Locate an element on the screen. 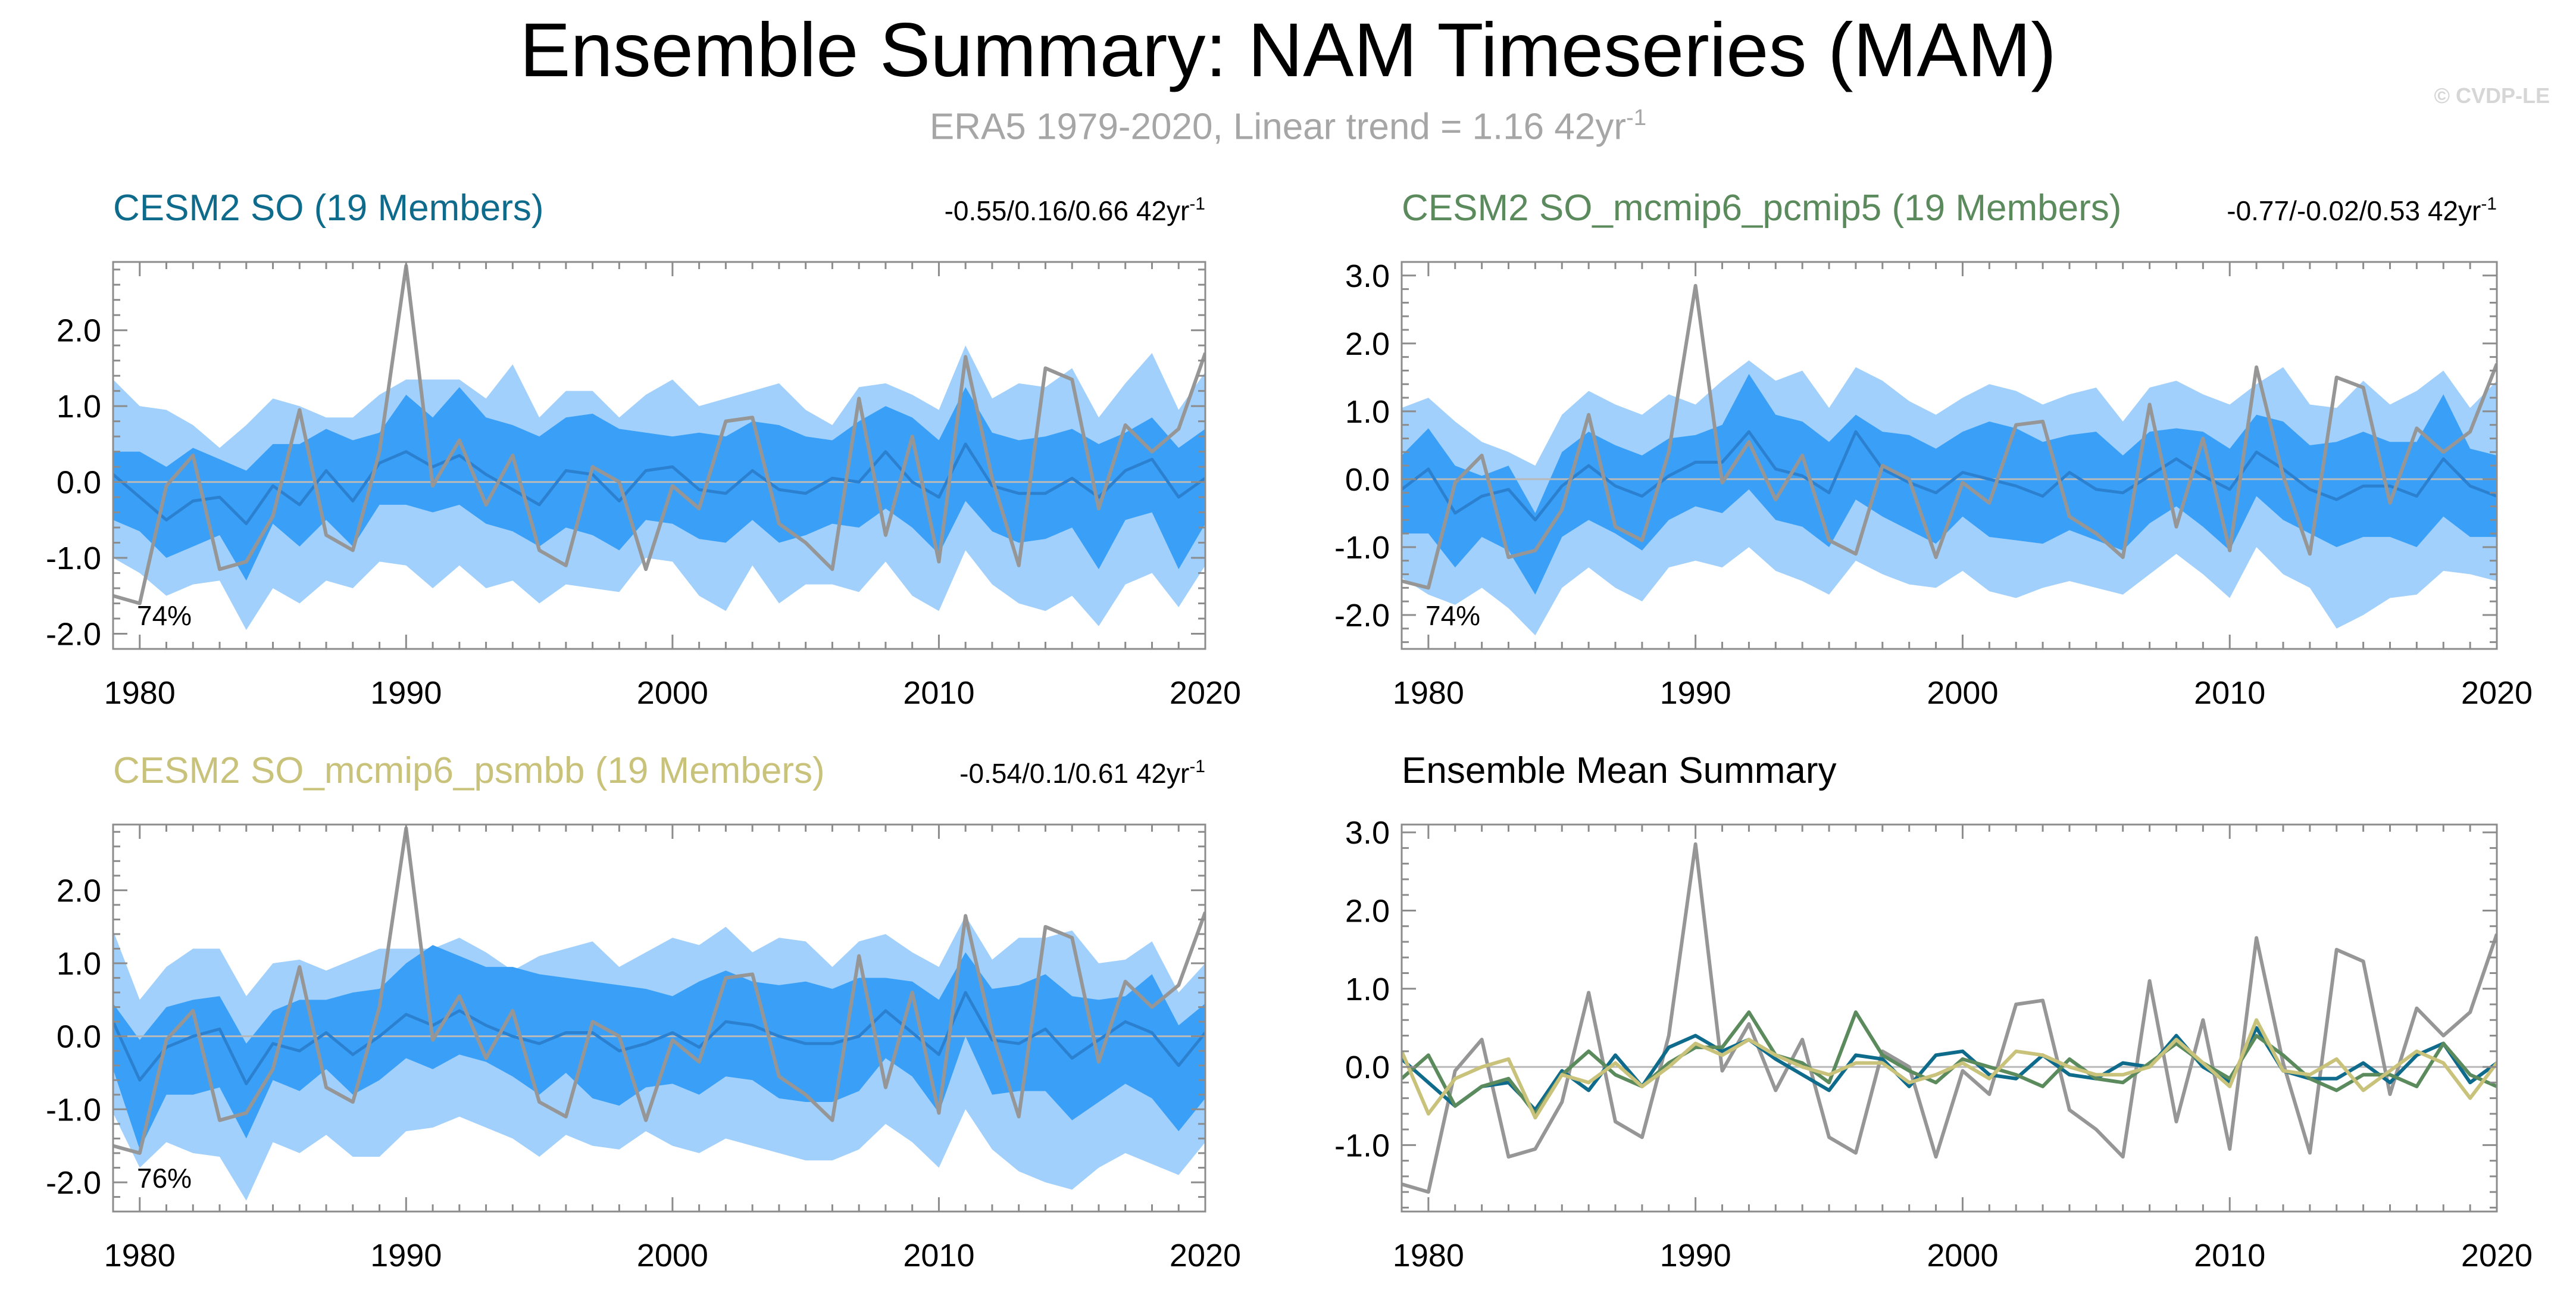  series-line-ens1 is located at coordinates (1949, 1069).